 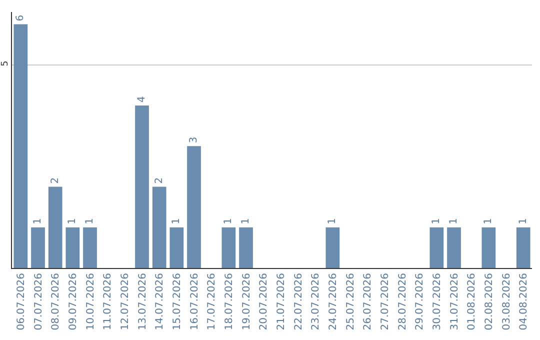 I want to click on x-tick-label: 09.07.2026, so click(x=73, y=301).